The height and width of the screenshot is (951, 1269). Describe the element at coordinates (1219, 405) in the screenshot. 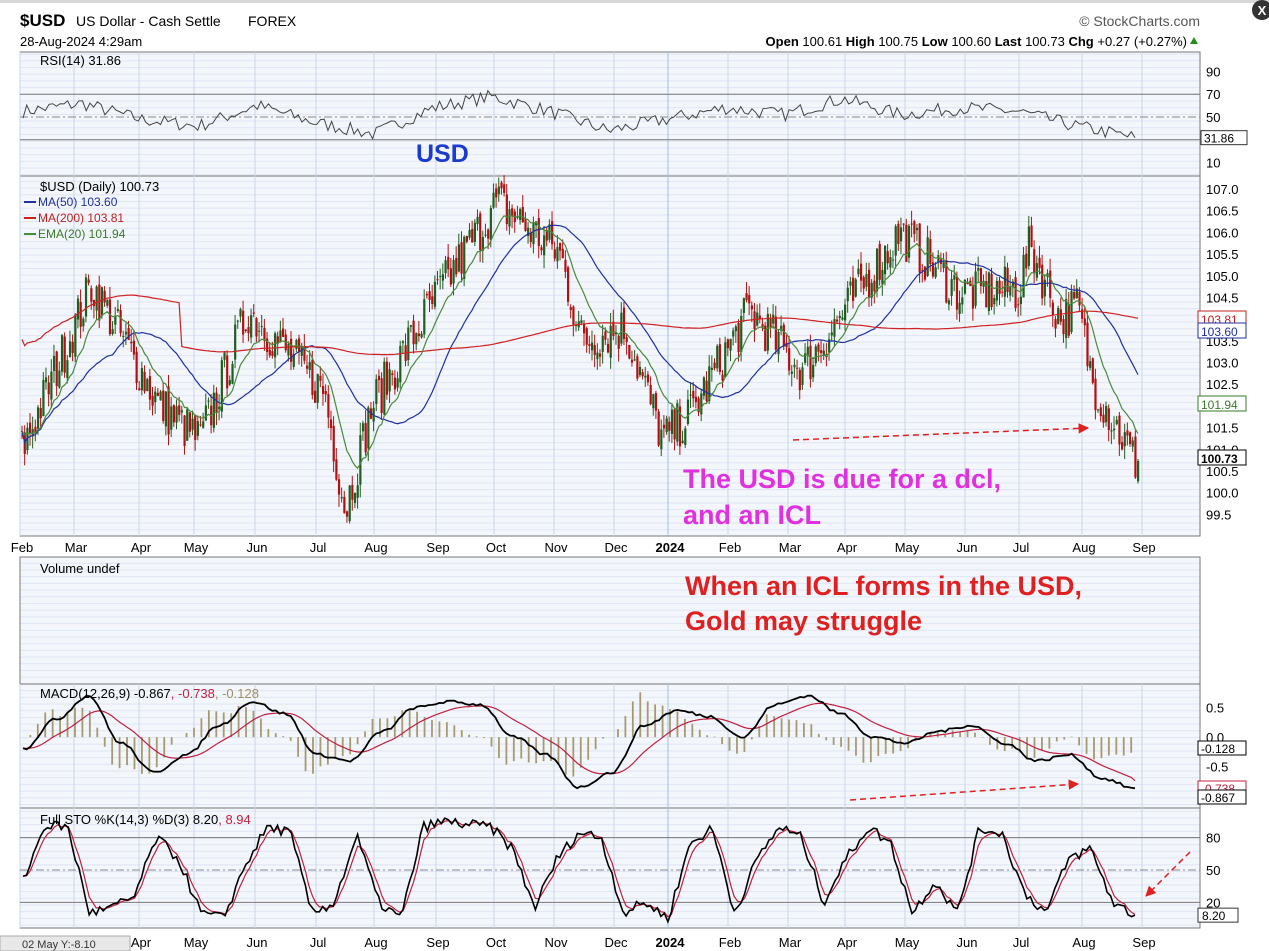

I see `price-right-label: 101.94` at that location.